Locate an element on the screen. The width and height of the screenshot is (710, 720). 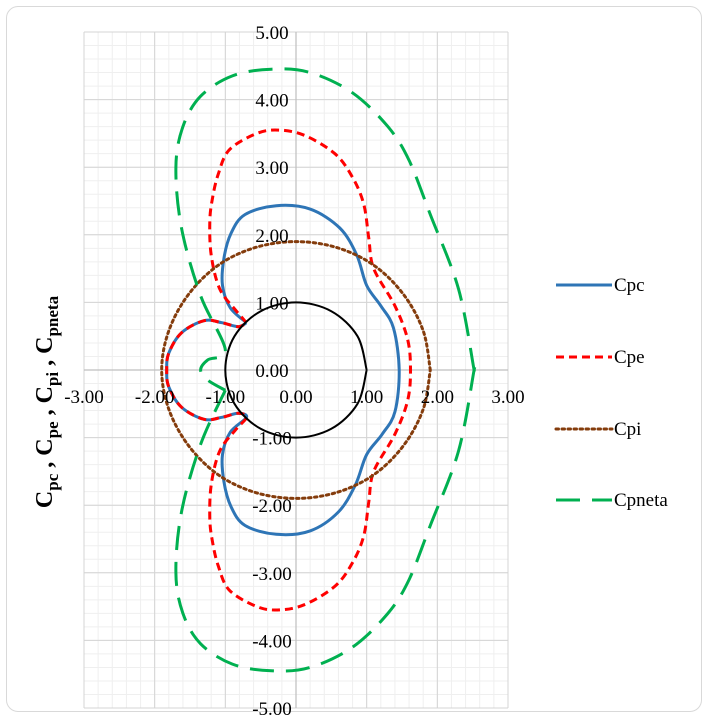
legend-label-cpneta: Cpneta is located at coordinates (641, 500).